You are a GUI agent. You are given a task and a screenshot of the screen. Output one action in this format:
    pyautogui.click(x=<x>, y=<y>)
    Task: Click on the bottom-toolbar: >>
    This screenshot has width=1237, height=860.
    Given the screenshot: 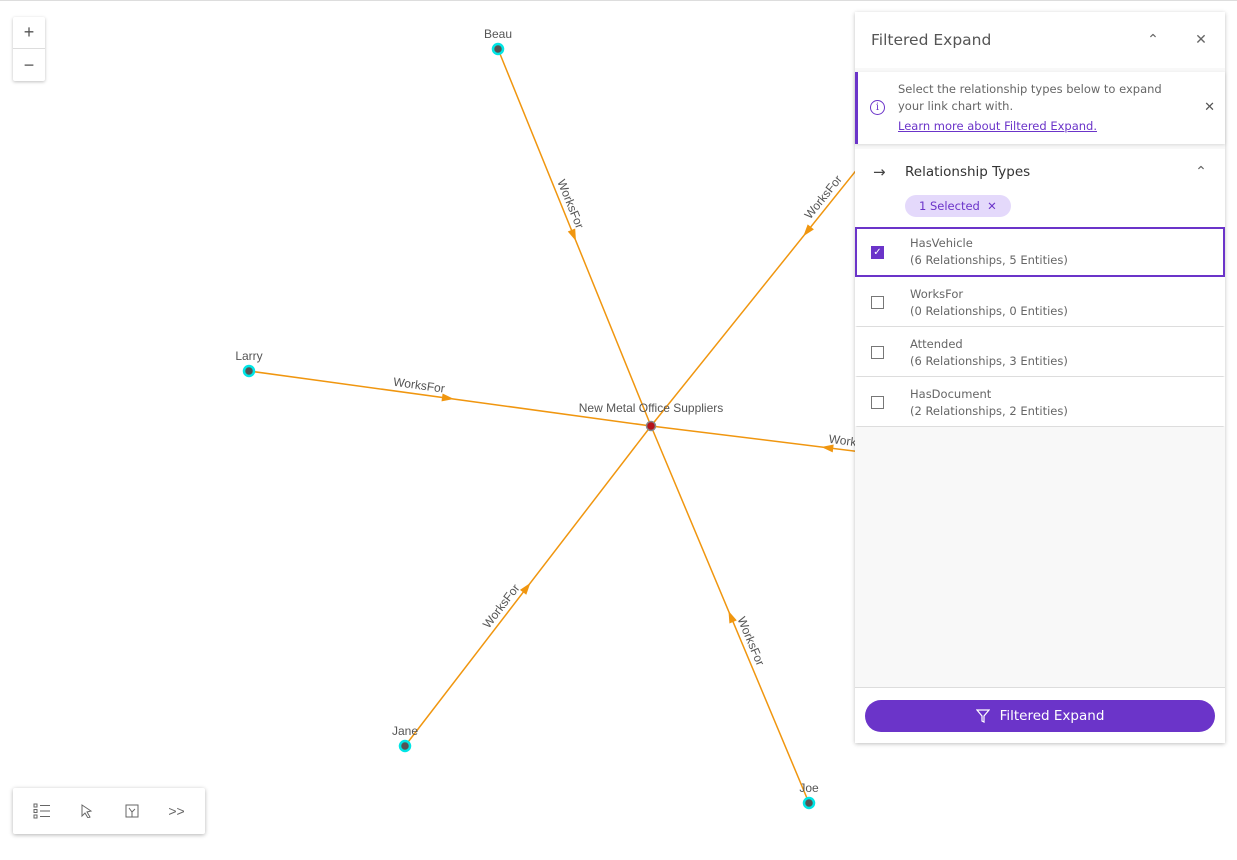 What is the action you would take?
    pyautogui.click(x=109, y=811)
    